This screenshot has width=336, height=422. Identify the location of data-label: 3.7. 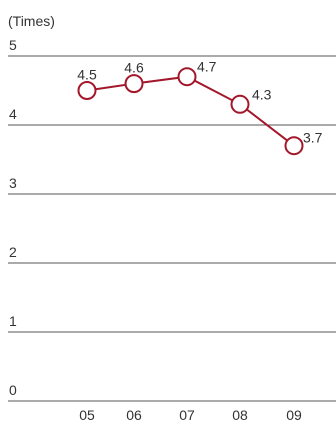
(313, 138).